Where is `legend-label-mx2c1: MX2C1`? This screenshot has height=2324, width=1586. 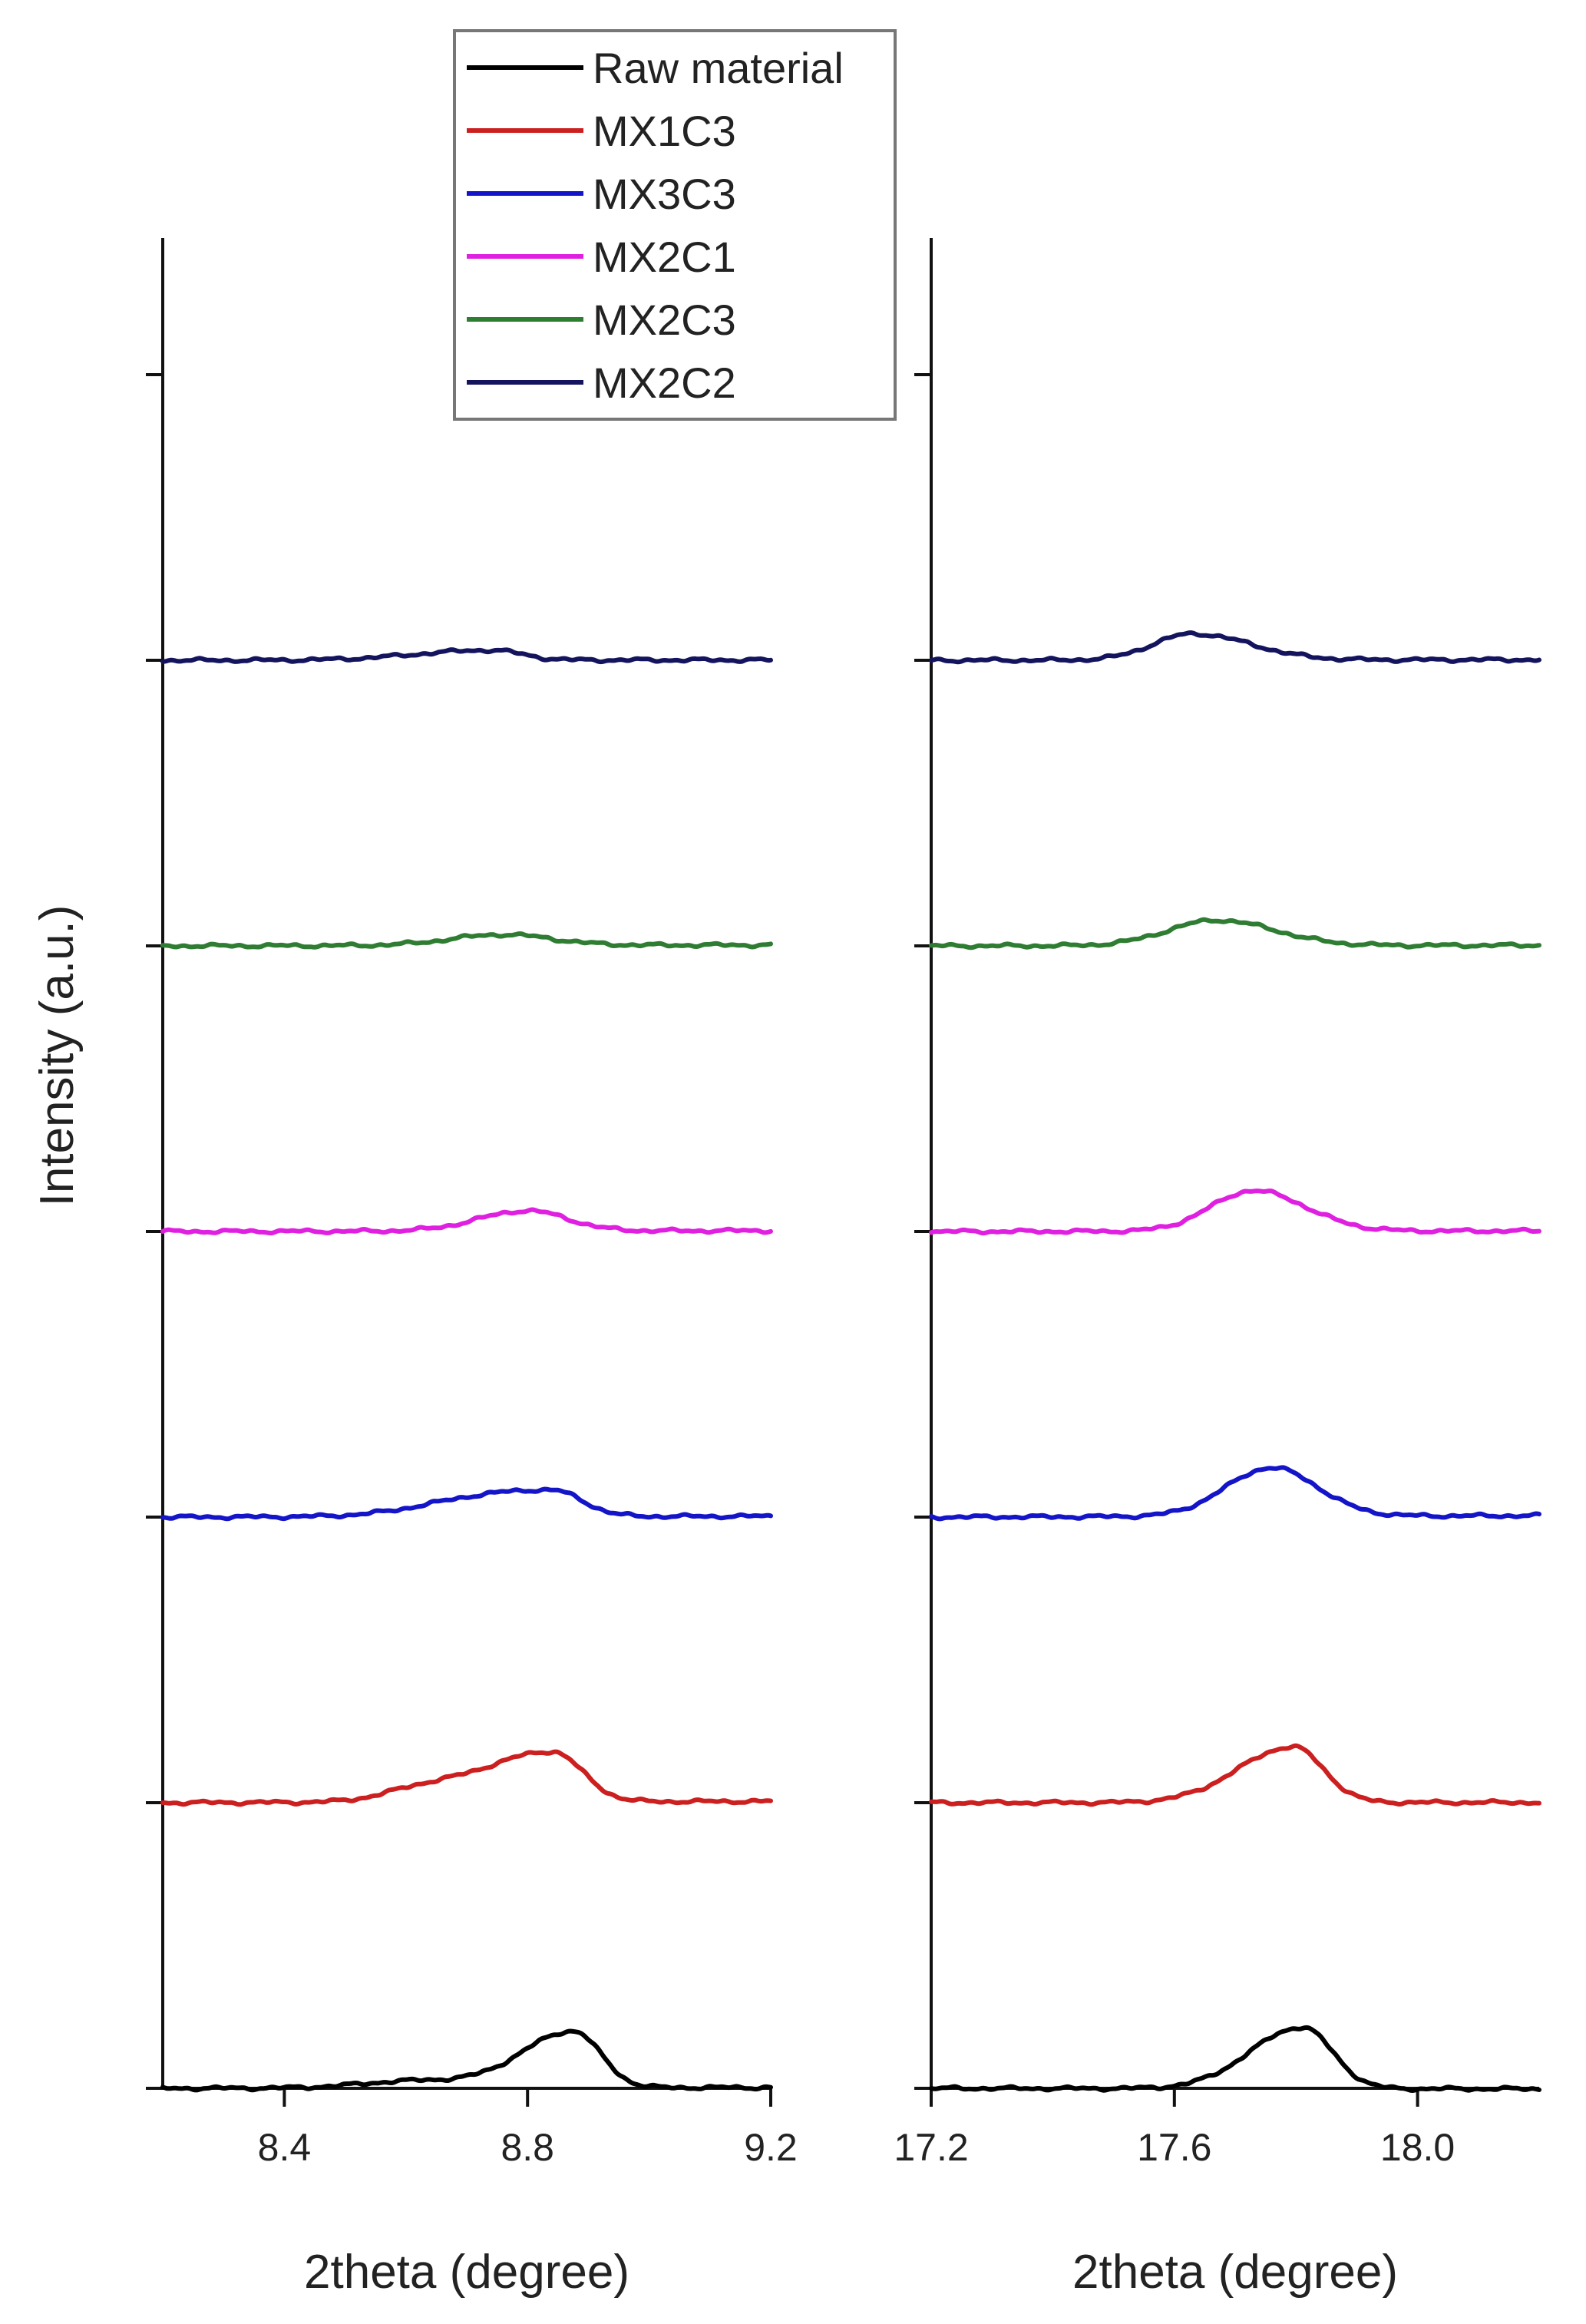 legend-label-mx2c1: MX2C1 is located at coordinates (664, 257).